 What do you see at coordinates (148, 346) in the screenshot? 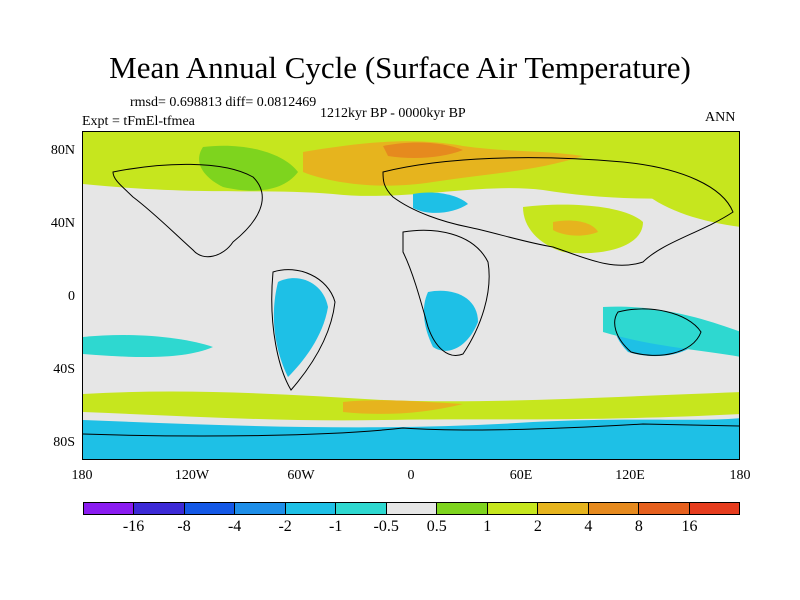
I see `south-pacific-cool` at bounding box center [148, 346].